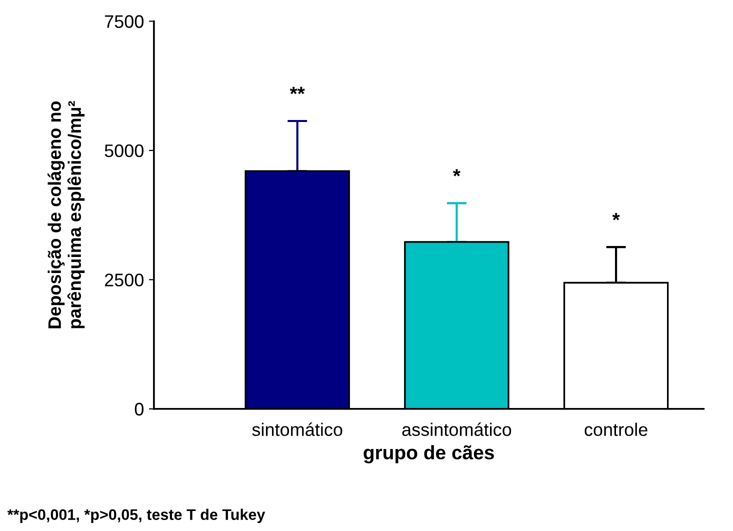  Describe the element at coordinates (124, 151) in the screenshot. I see `y-tick-label: 5000` at that location.